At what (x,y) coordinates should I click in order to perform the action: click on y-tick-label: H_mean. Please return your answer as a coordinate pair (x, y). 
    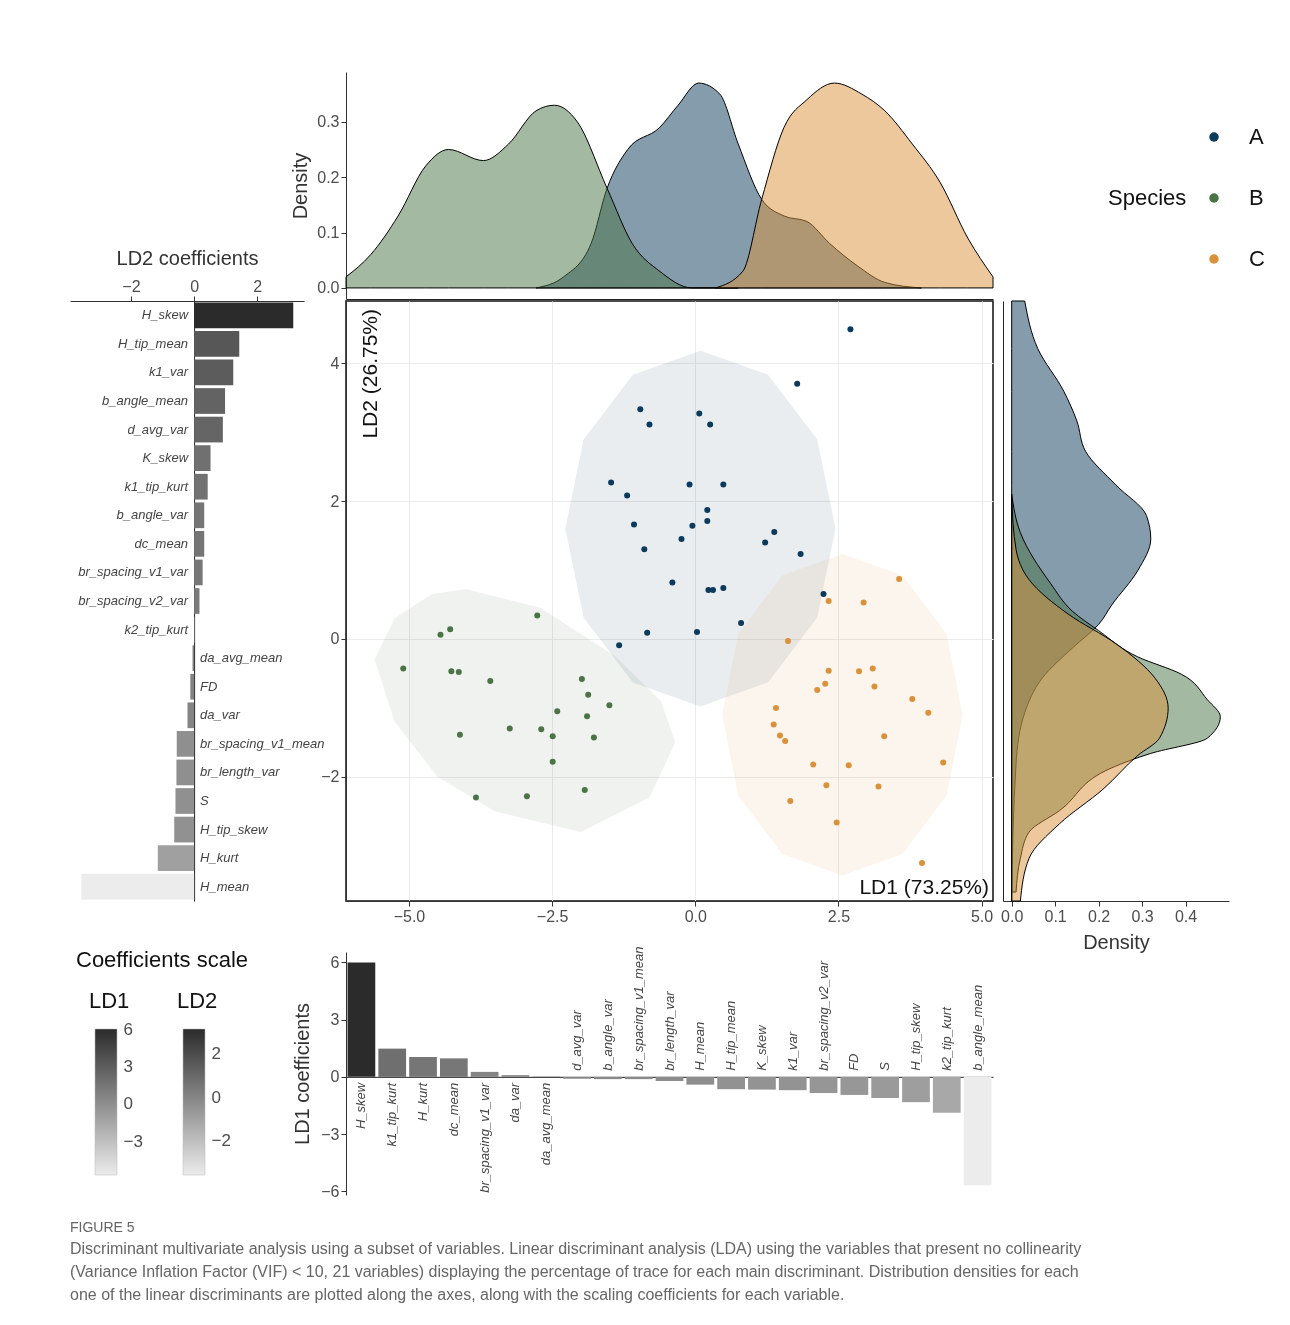
    Looking at the image, I should click on (225, 886).